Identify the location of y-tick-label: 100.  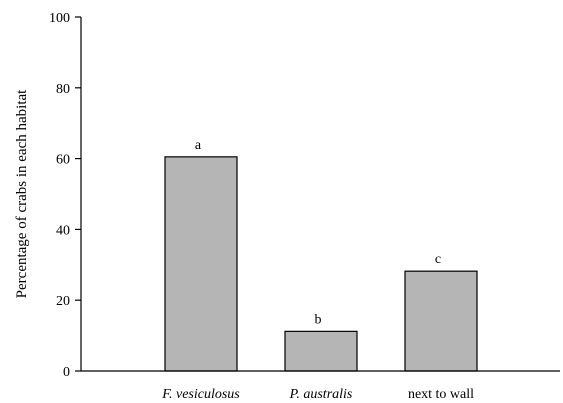
(59, 18).